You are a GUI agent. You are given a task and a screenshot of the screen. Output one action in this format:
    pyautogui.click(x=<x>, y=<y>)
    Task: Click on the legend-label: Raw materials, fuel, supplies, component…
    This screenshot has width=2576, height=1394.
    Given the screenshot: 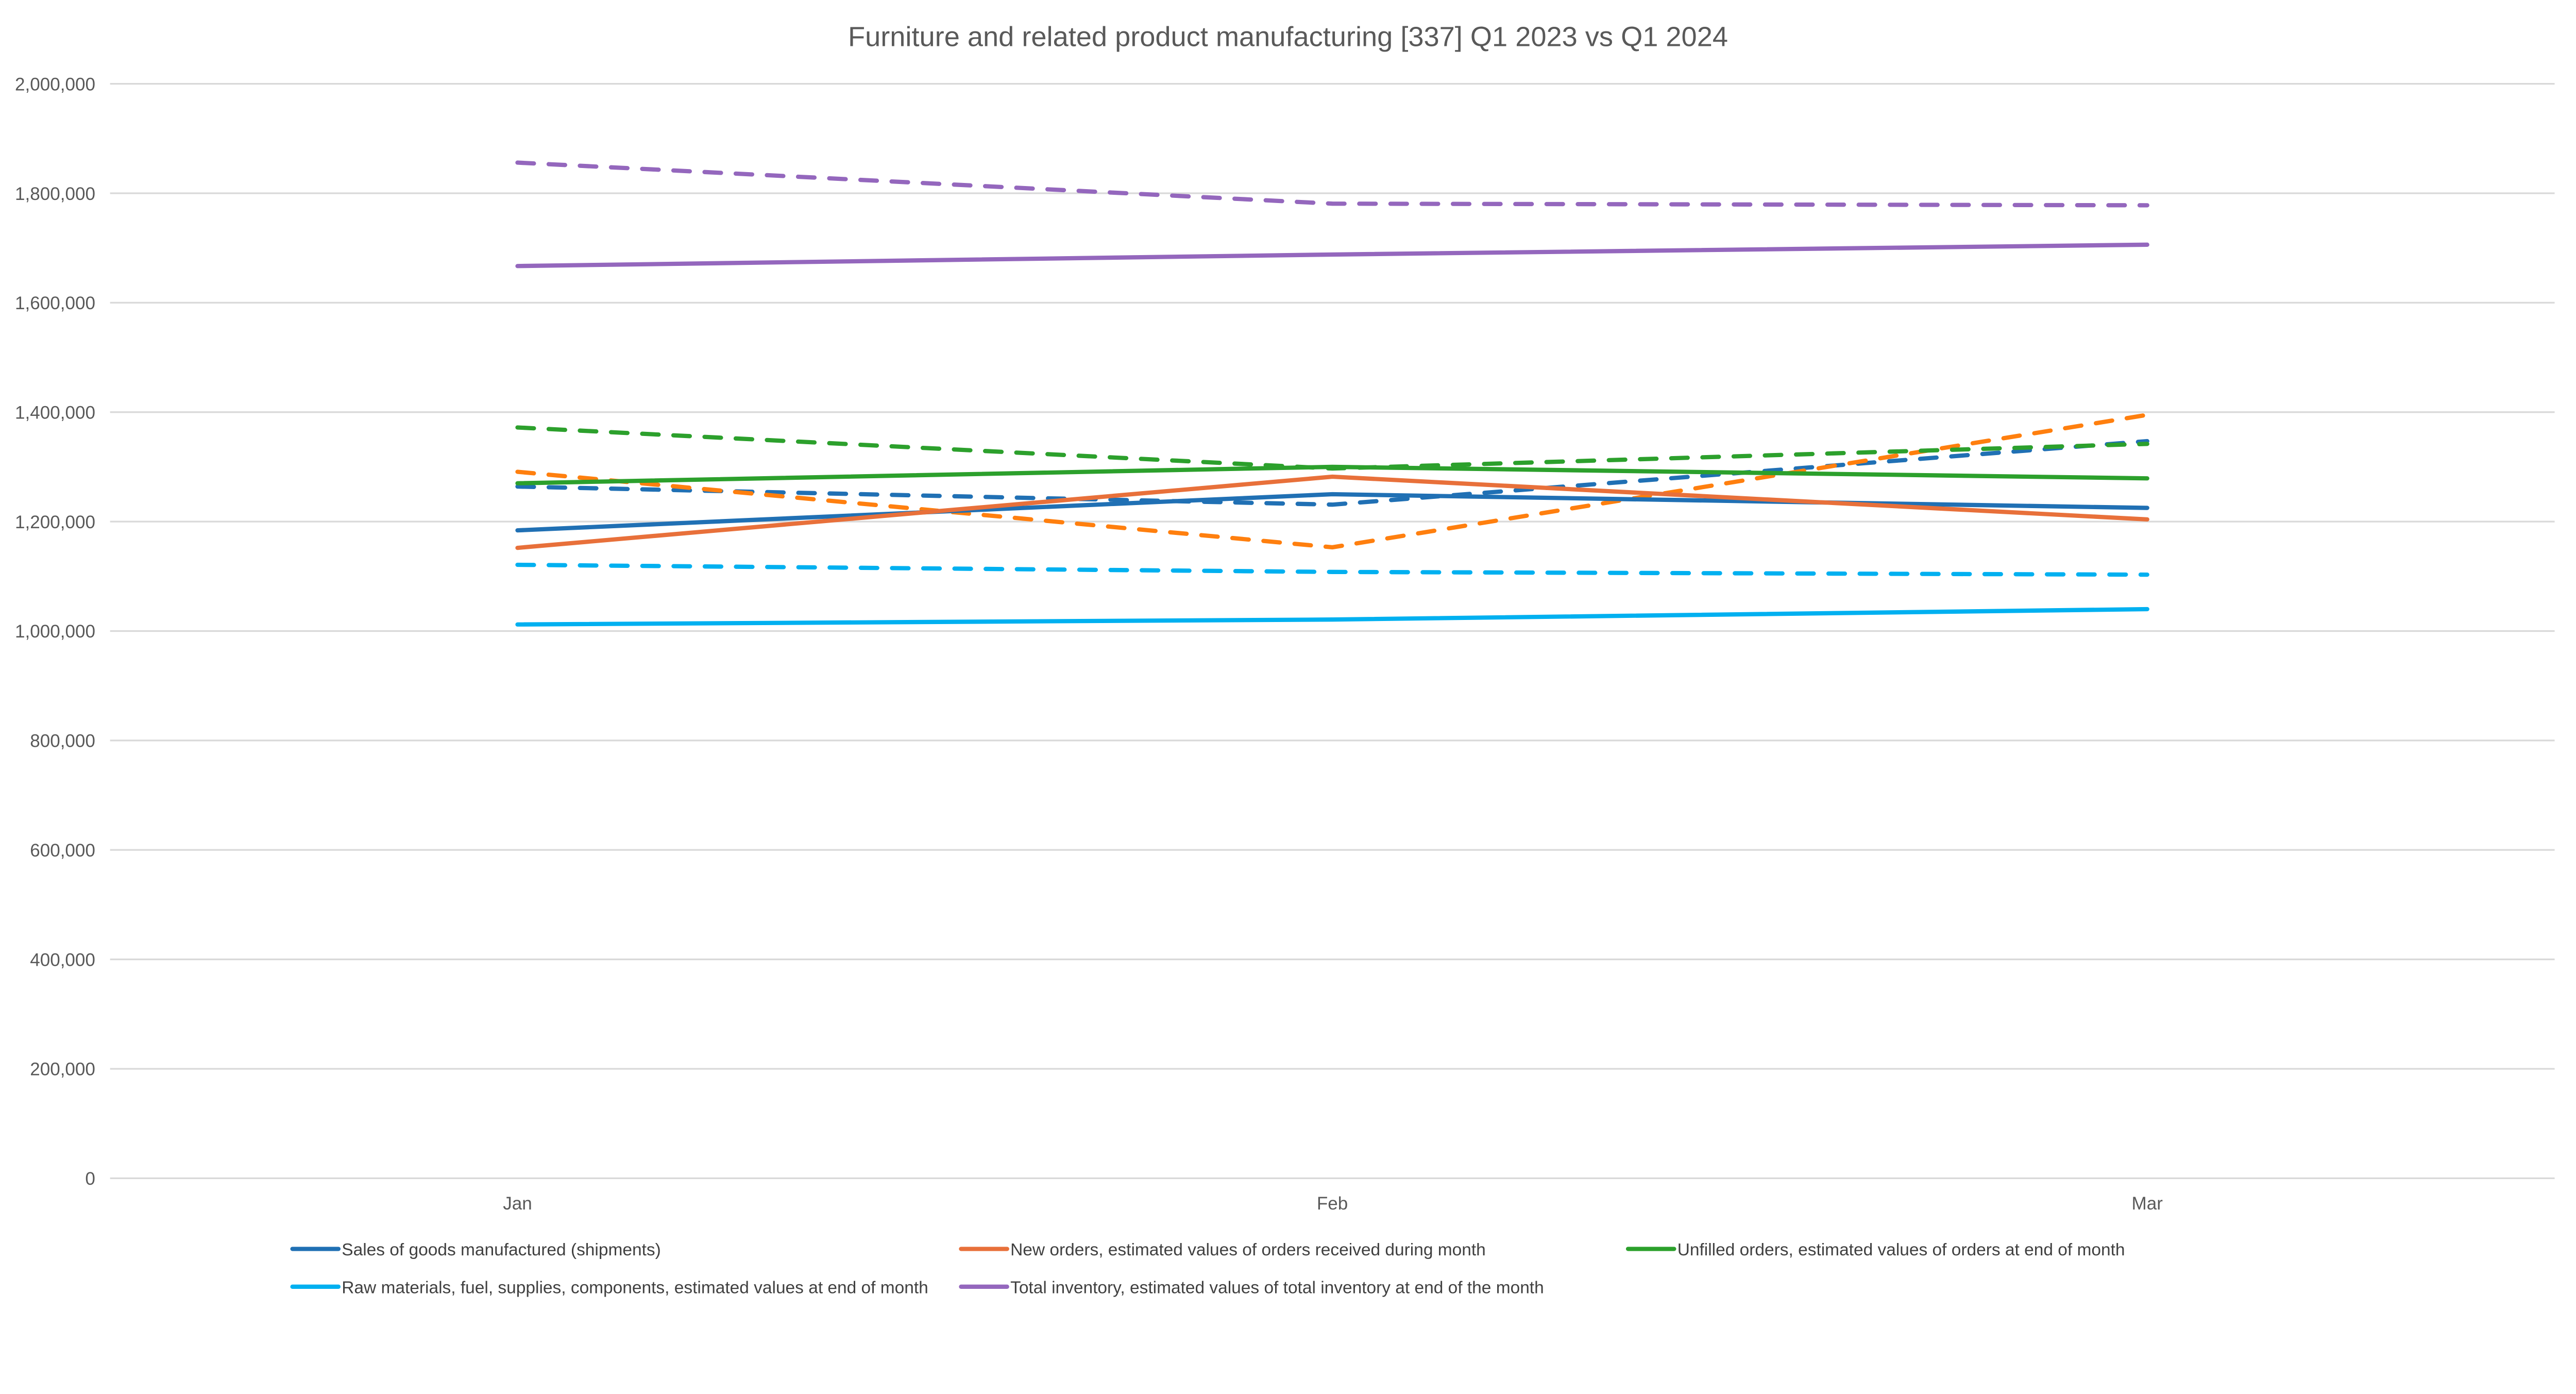 What is the action you would take?
    pyautogui.click(x=635, y=1288)
    